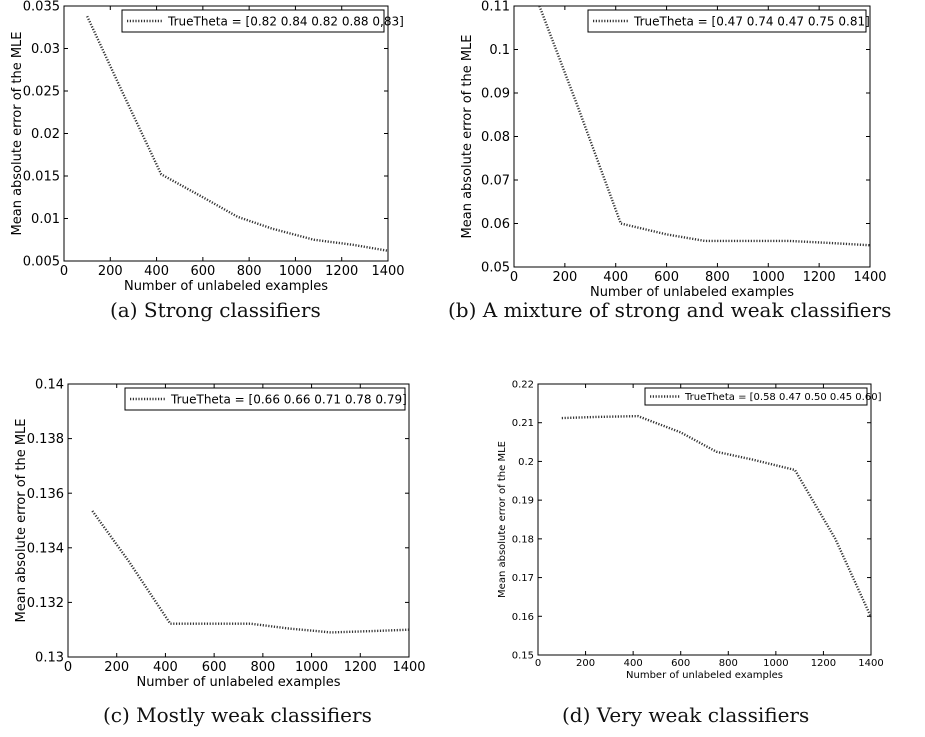 The image size is (925, 737). Describe the element at coordinates (49, 385) in the screenshot. I see `y-tick-label: 0.14` at that location.